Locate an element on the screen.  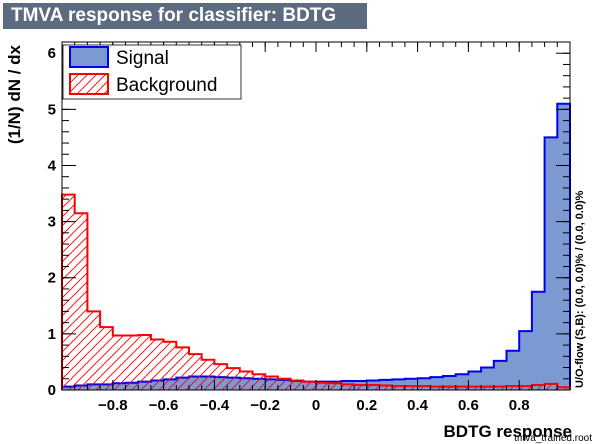
y-axis-title: (1/N) dN / dx is located at coordinates (14, 94).